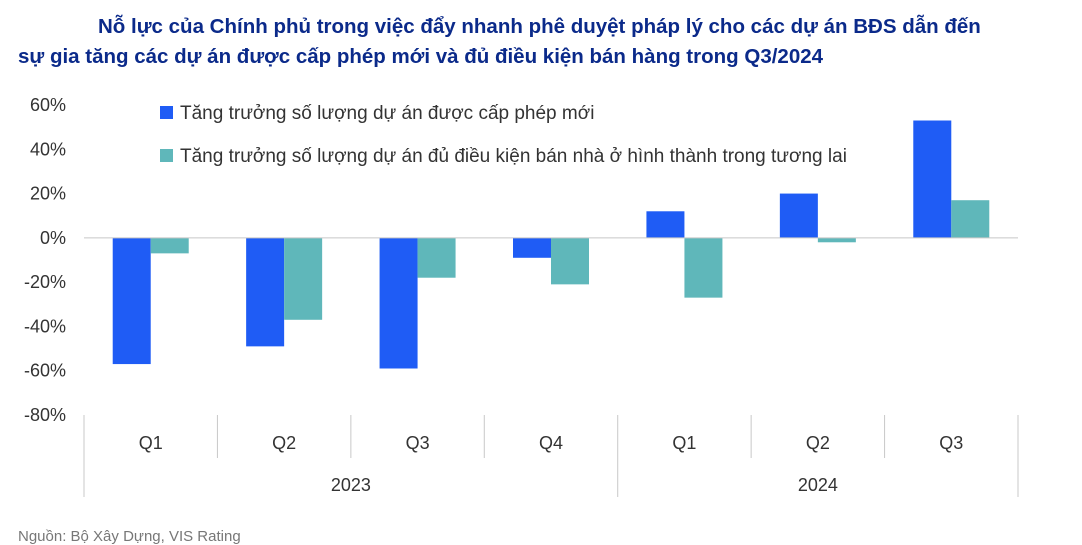  I want to click on y-tick-label: 60%, so click(48, 105).